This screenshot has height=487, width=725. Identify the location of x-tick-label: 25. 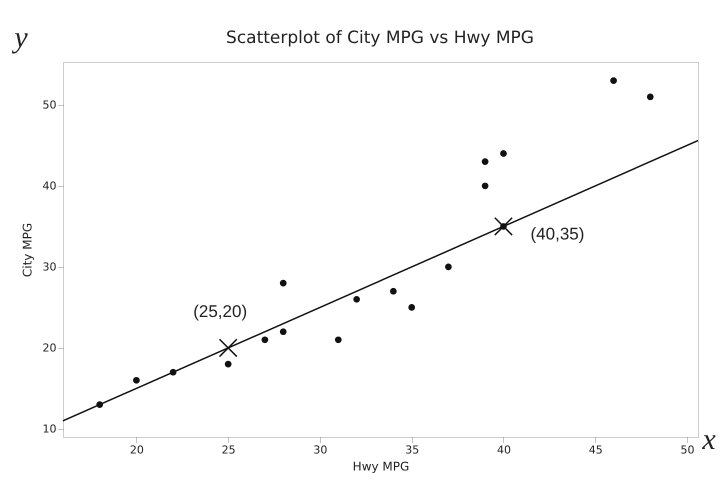
(229, 450).